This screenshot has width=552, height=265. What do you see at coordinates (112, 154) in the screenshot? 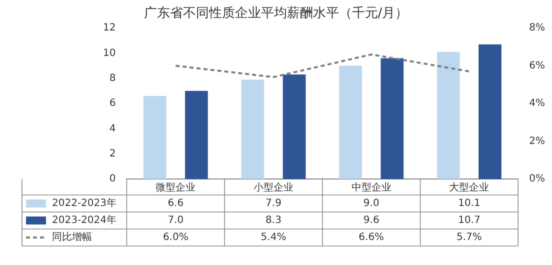
I see `y-tick-label: 2` at bounding box center [112, 154].